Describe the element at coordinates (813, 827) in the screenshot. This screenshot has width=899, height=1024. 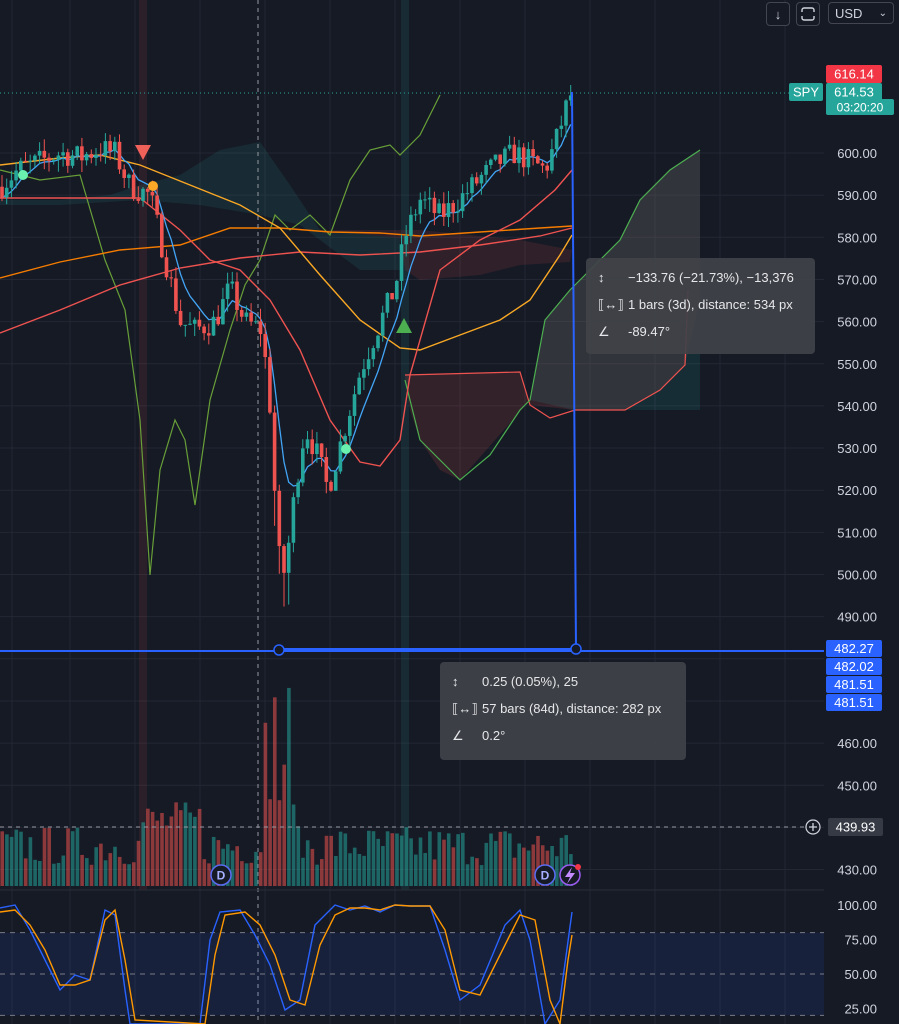
I see `plus-circle-icon-cross` at that location.